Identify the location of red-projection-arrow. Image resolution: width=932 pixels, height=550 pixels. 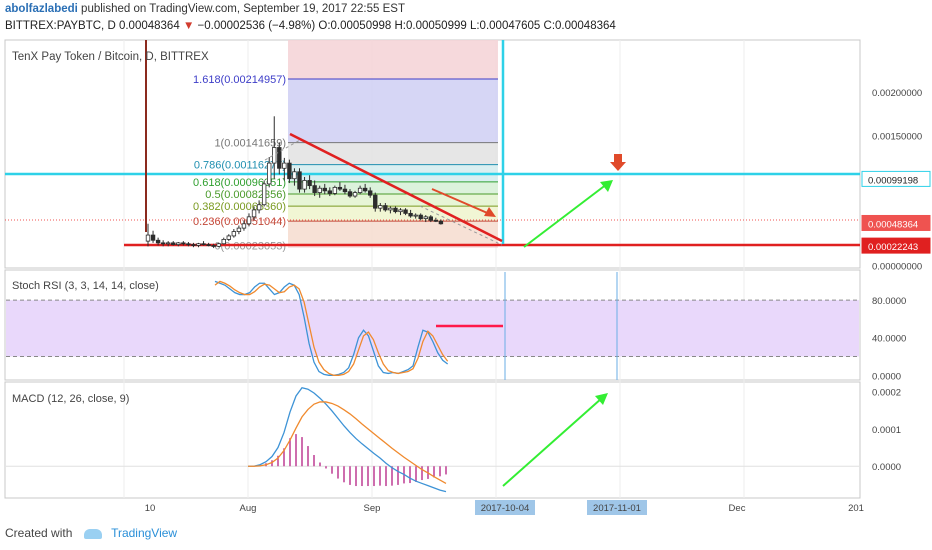
(463, 202).